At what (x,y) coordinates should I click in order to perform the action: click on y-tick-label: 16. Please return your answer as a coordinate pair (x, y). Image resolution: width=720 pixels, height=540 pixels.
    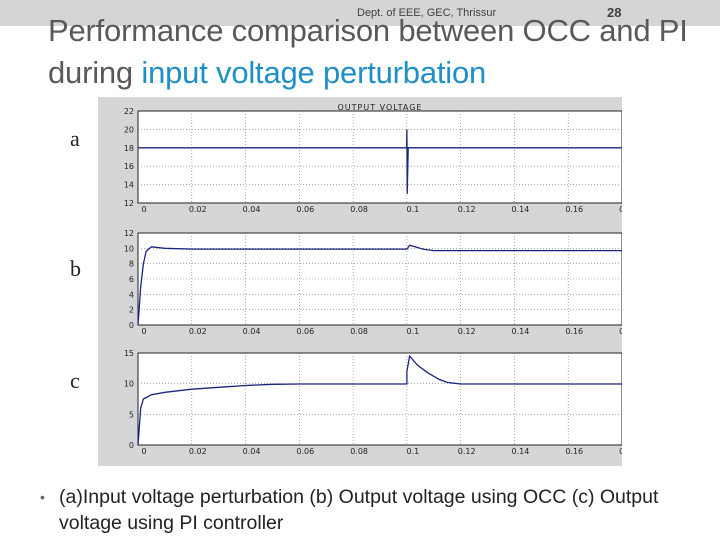
    Looking at the image, I should click on (129, 166).